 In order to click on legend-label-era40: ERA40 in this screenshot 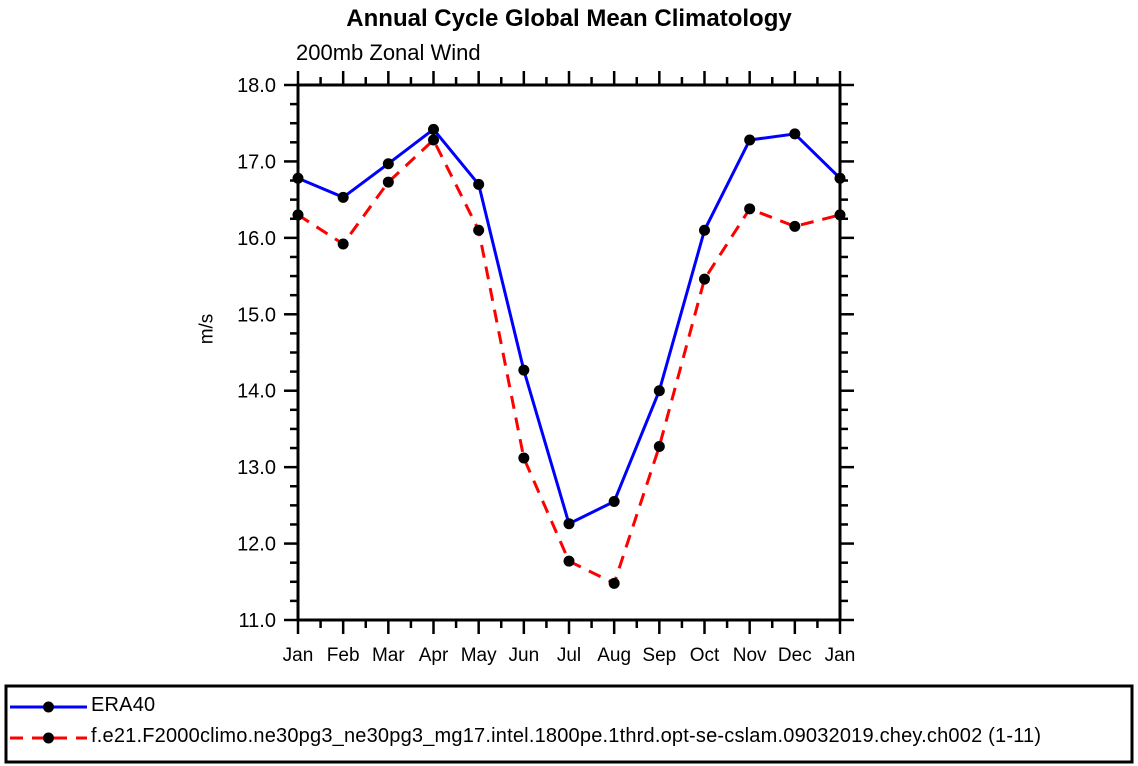, I will do `click(123, 705)`.